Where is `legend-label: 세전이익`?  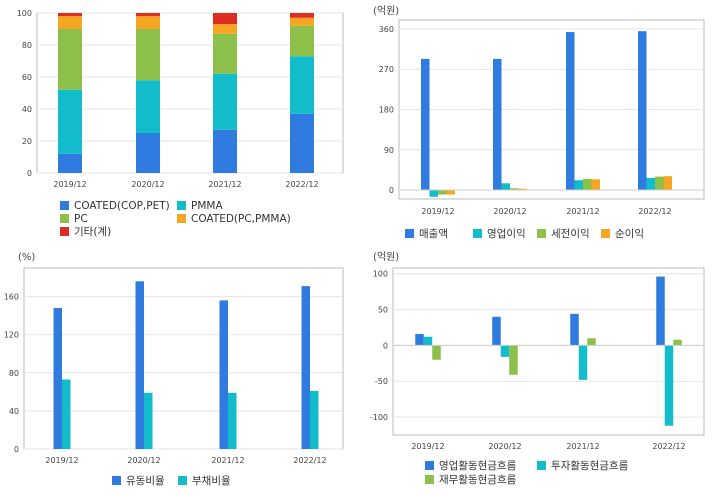
legend-label: 세전이익 is located at coordinates (570, 234).